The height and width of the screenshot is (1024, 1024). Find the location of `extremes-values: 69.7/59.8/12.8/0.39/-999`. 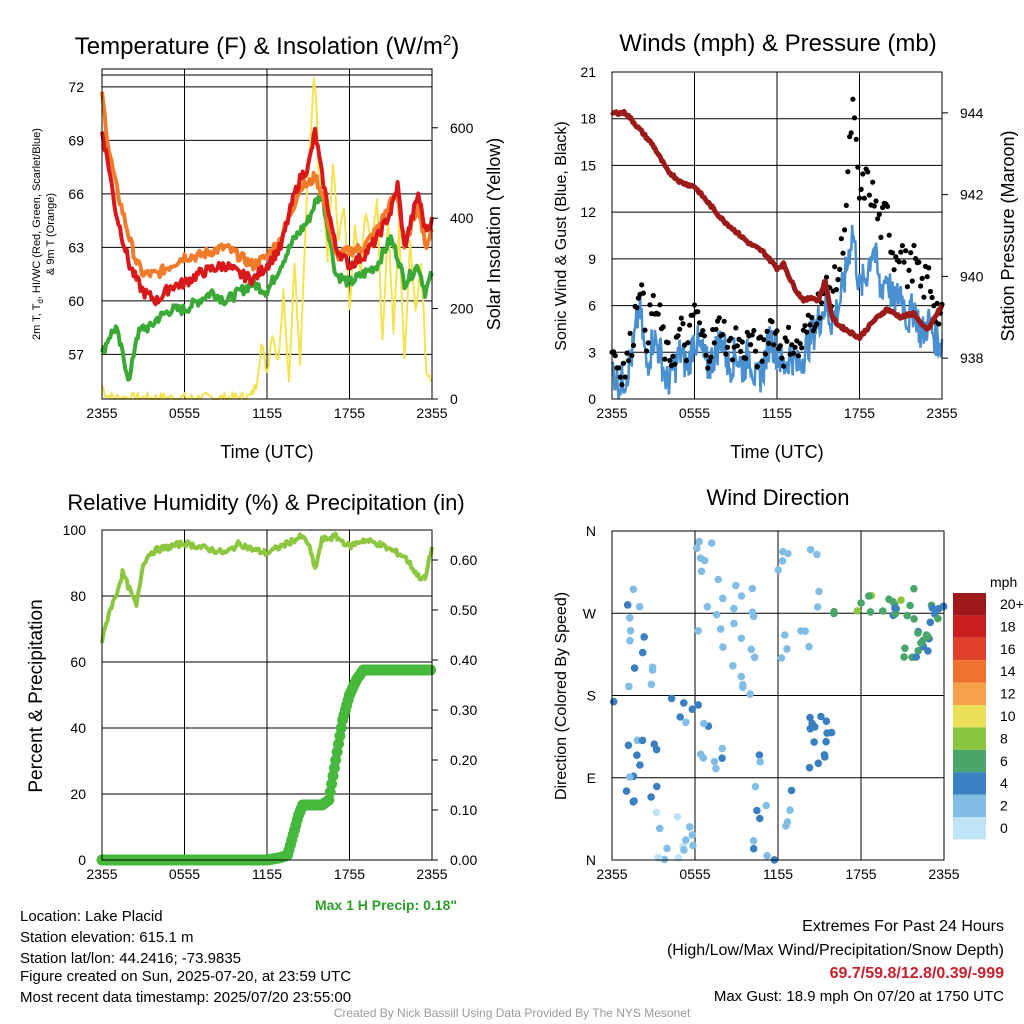

extremes-values: 69.7/59.8/12.8/0.39/-999 is located at coordinates (916, 973).